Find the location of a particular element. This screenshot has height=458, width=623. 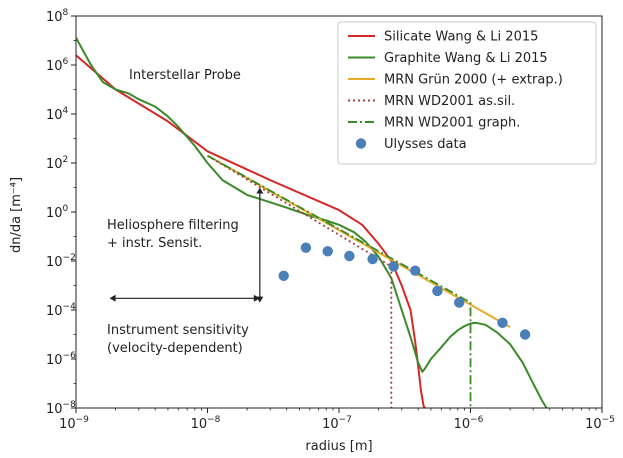

x-tick-label: 10⁻⁷ is located at coordinates (337, 423).